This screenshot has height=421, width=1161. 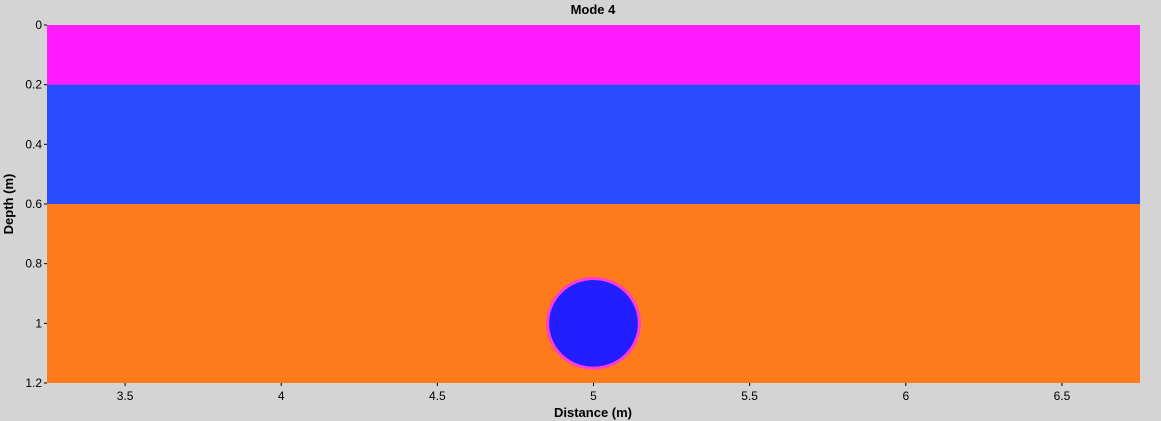 What do you see at coordinates (33, 85) in the screenshot?
I see `y-tick-label: 0.2` at bounding box center [33, 85].